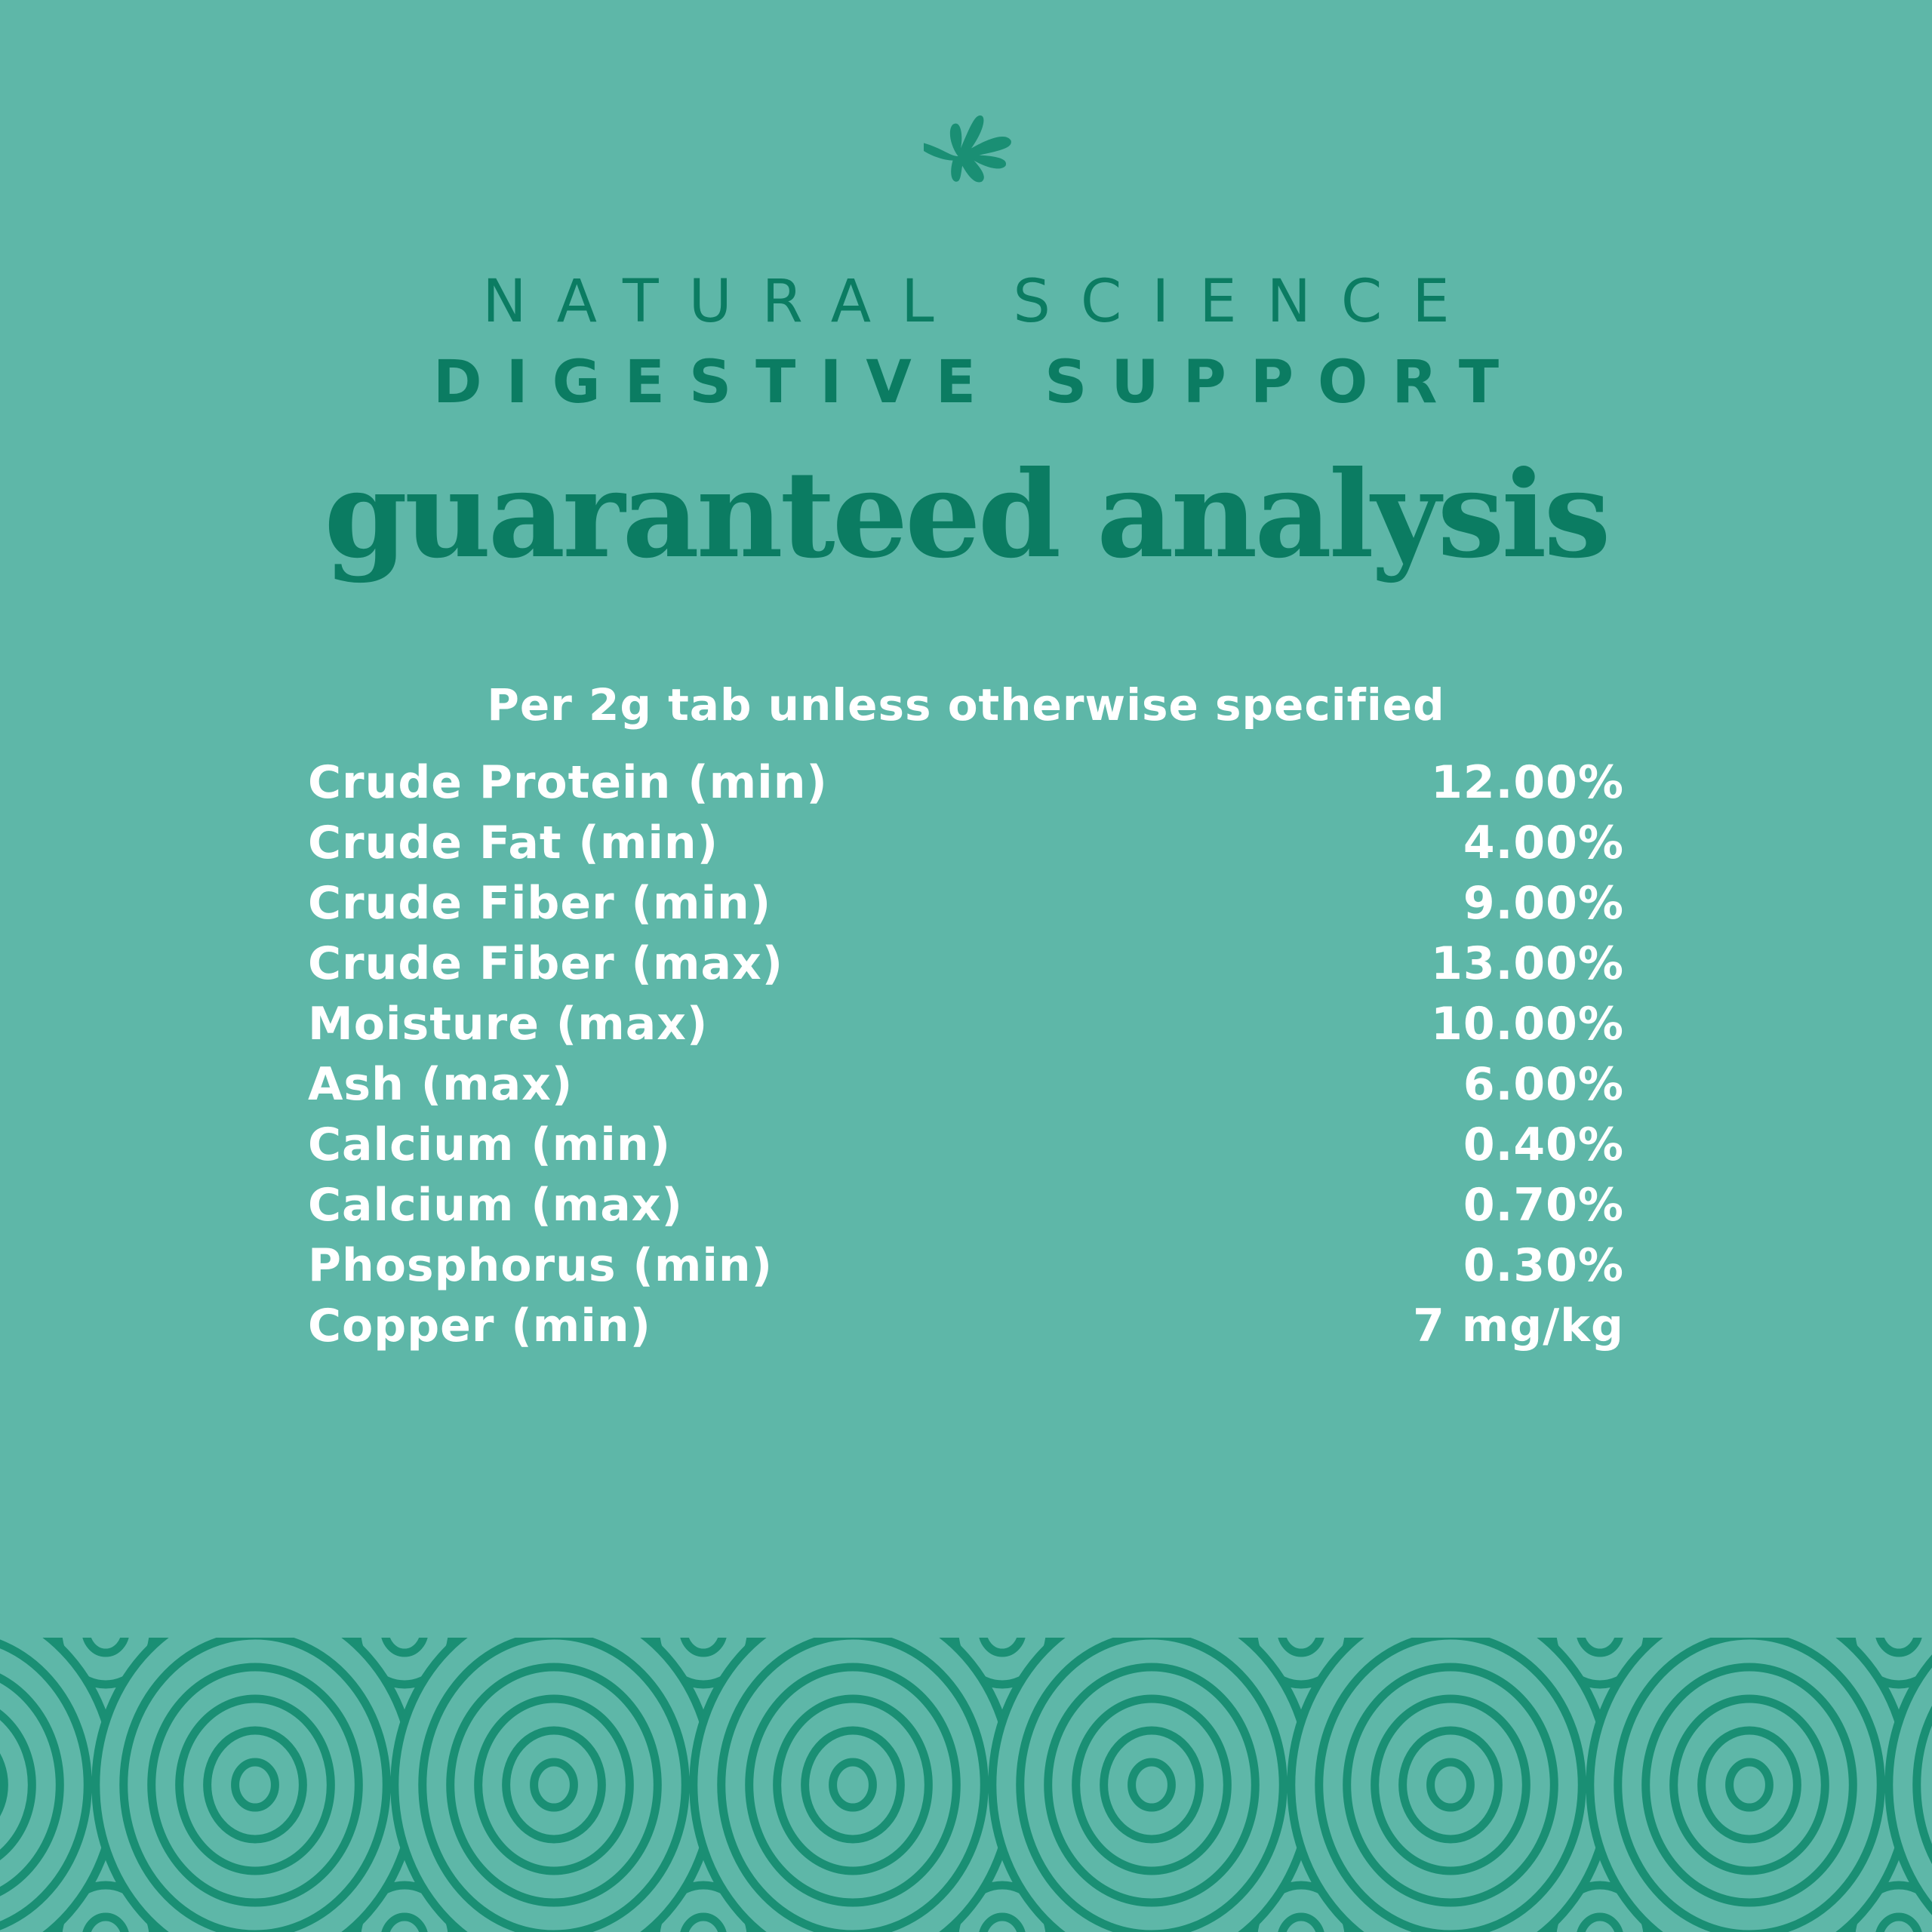 This screenshot has height=1932, width=1932. What do you see at coordinates (1543, 903) in the screenshot?
I see `nutrient-value: 9.00%` at bounding box center [1543, 903].